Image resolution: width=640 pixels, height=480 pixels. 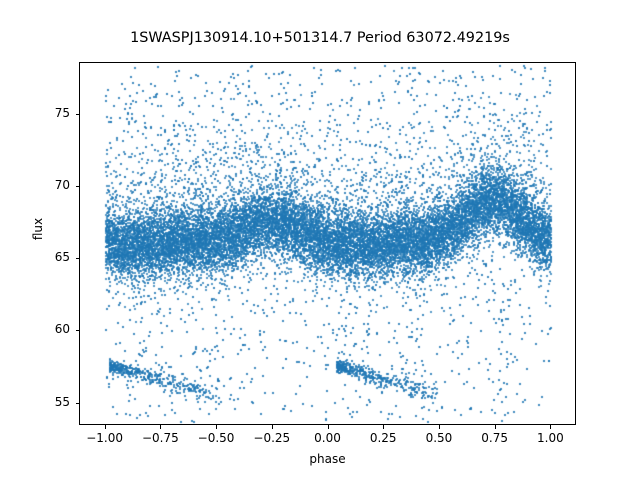 I want to click on x-tick-label: 0.50, so click(x=439, y=438).